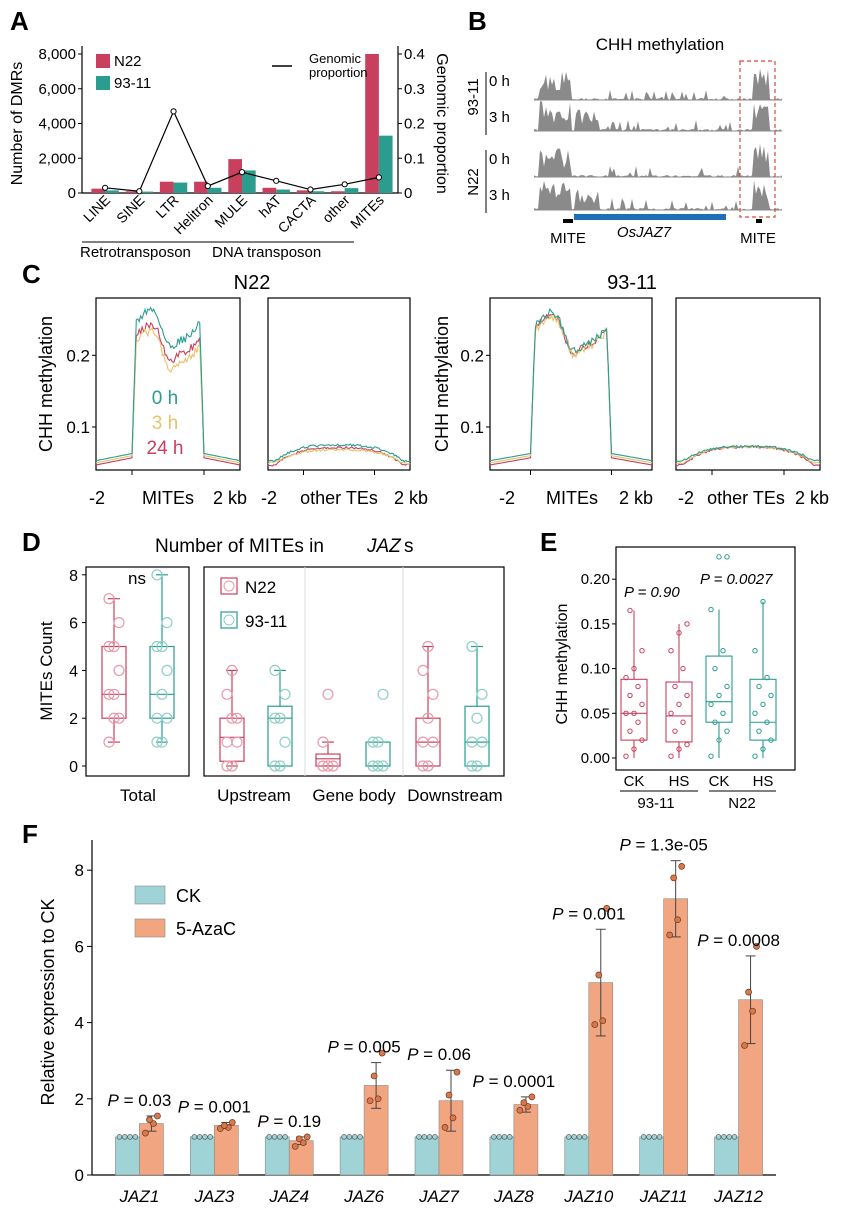 Image resolution: width=851 pixels, height=1215 pixels. Describe the element at coordinates (57, 54) in the screenshot. I see `y-tick-label: 8,000` at that location.